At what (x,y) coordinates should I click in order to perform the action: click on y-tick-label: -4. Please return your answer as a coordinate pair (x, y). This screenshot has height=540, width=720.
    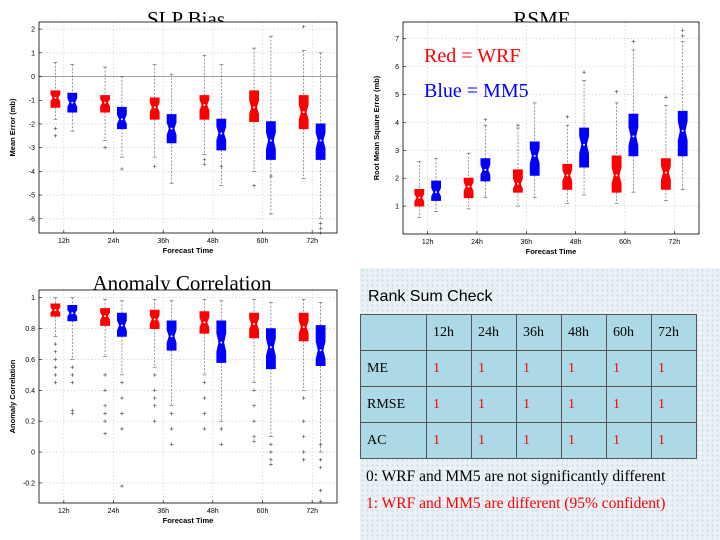
    Looking at the image, I should click on (32, 172).